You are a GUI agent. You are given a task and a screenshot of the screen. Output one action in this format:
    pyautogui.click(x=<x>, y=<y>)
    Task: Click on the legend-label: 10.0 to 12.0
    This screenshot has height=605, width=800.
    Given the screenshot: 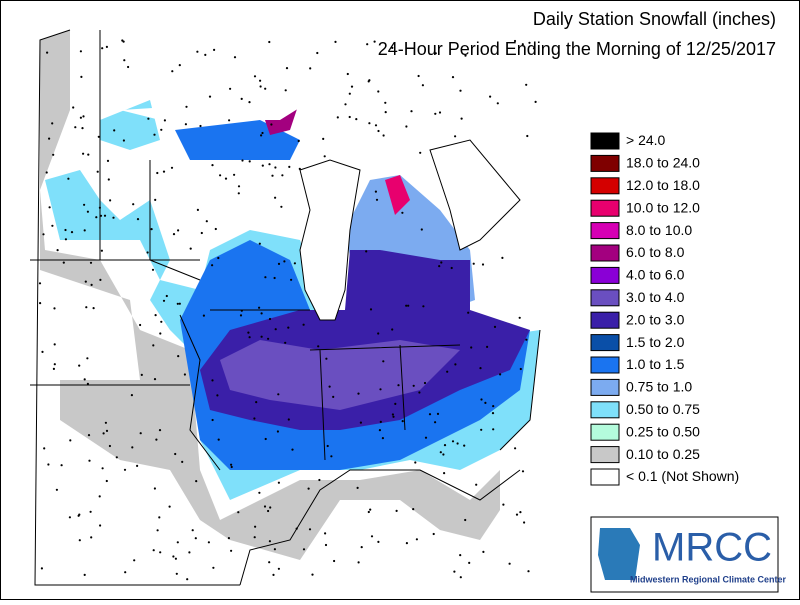 What is the action you would take?
    pyautogui.click(x=663, y=207)
    